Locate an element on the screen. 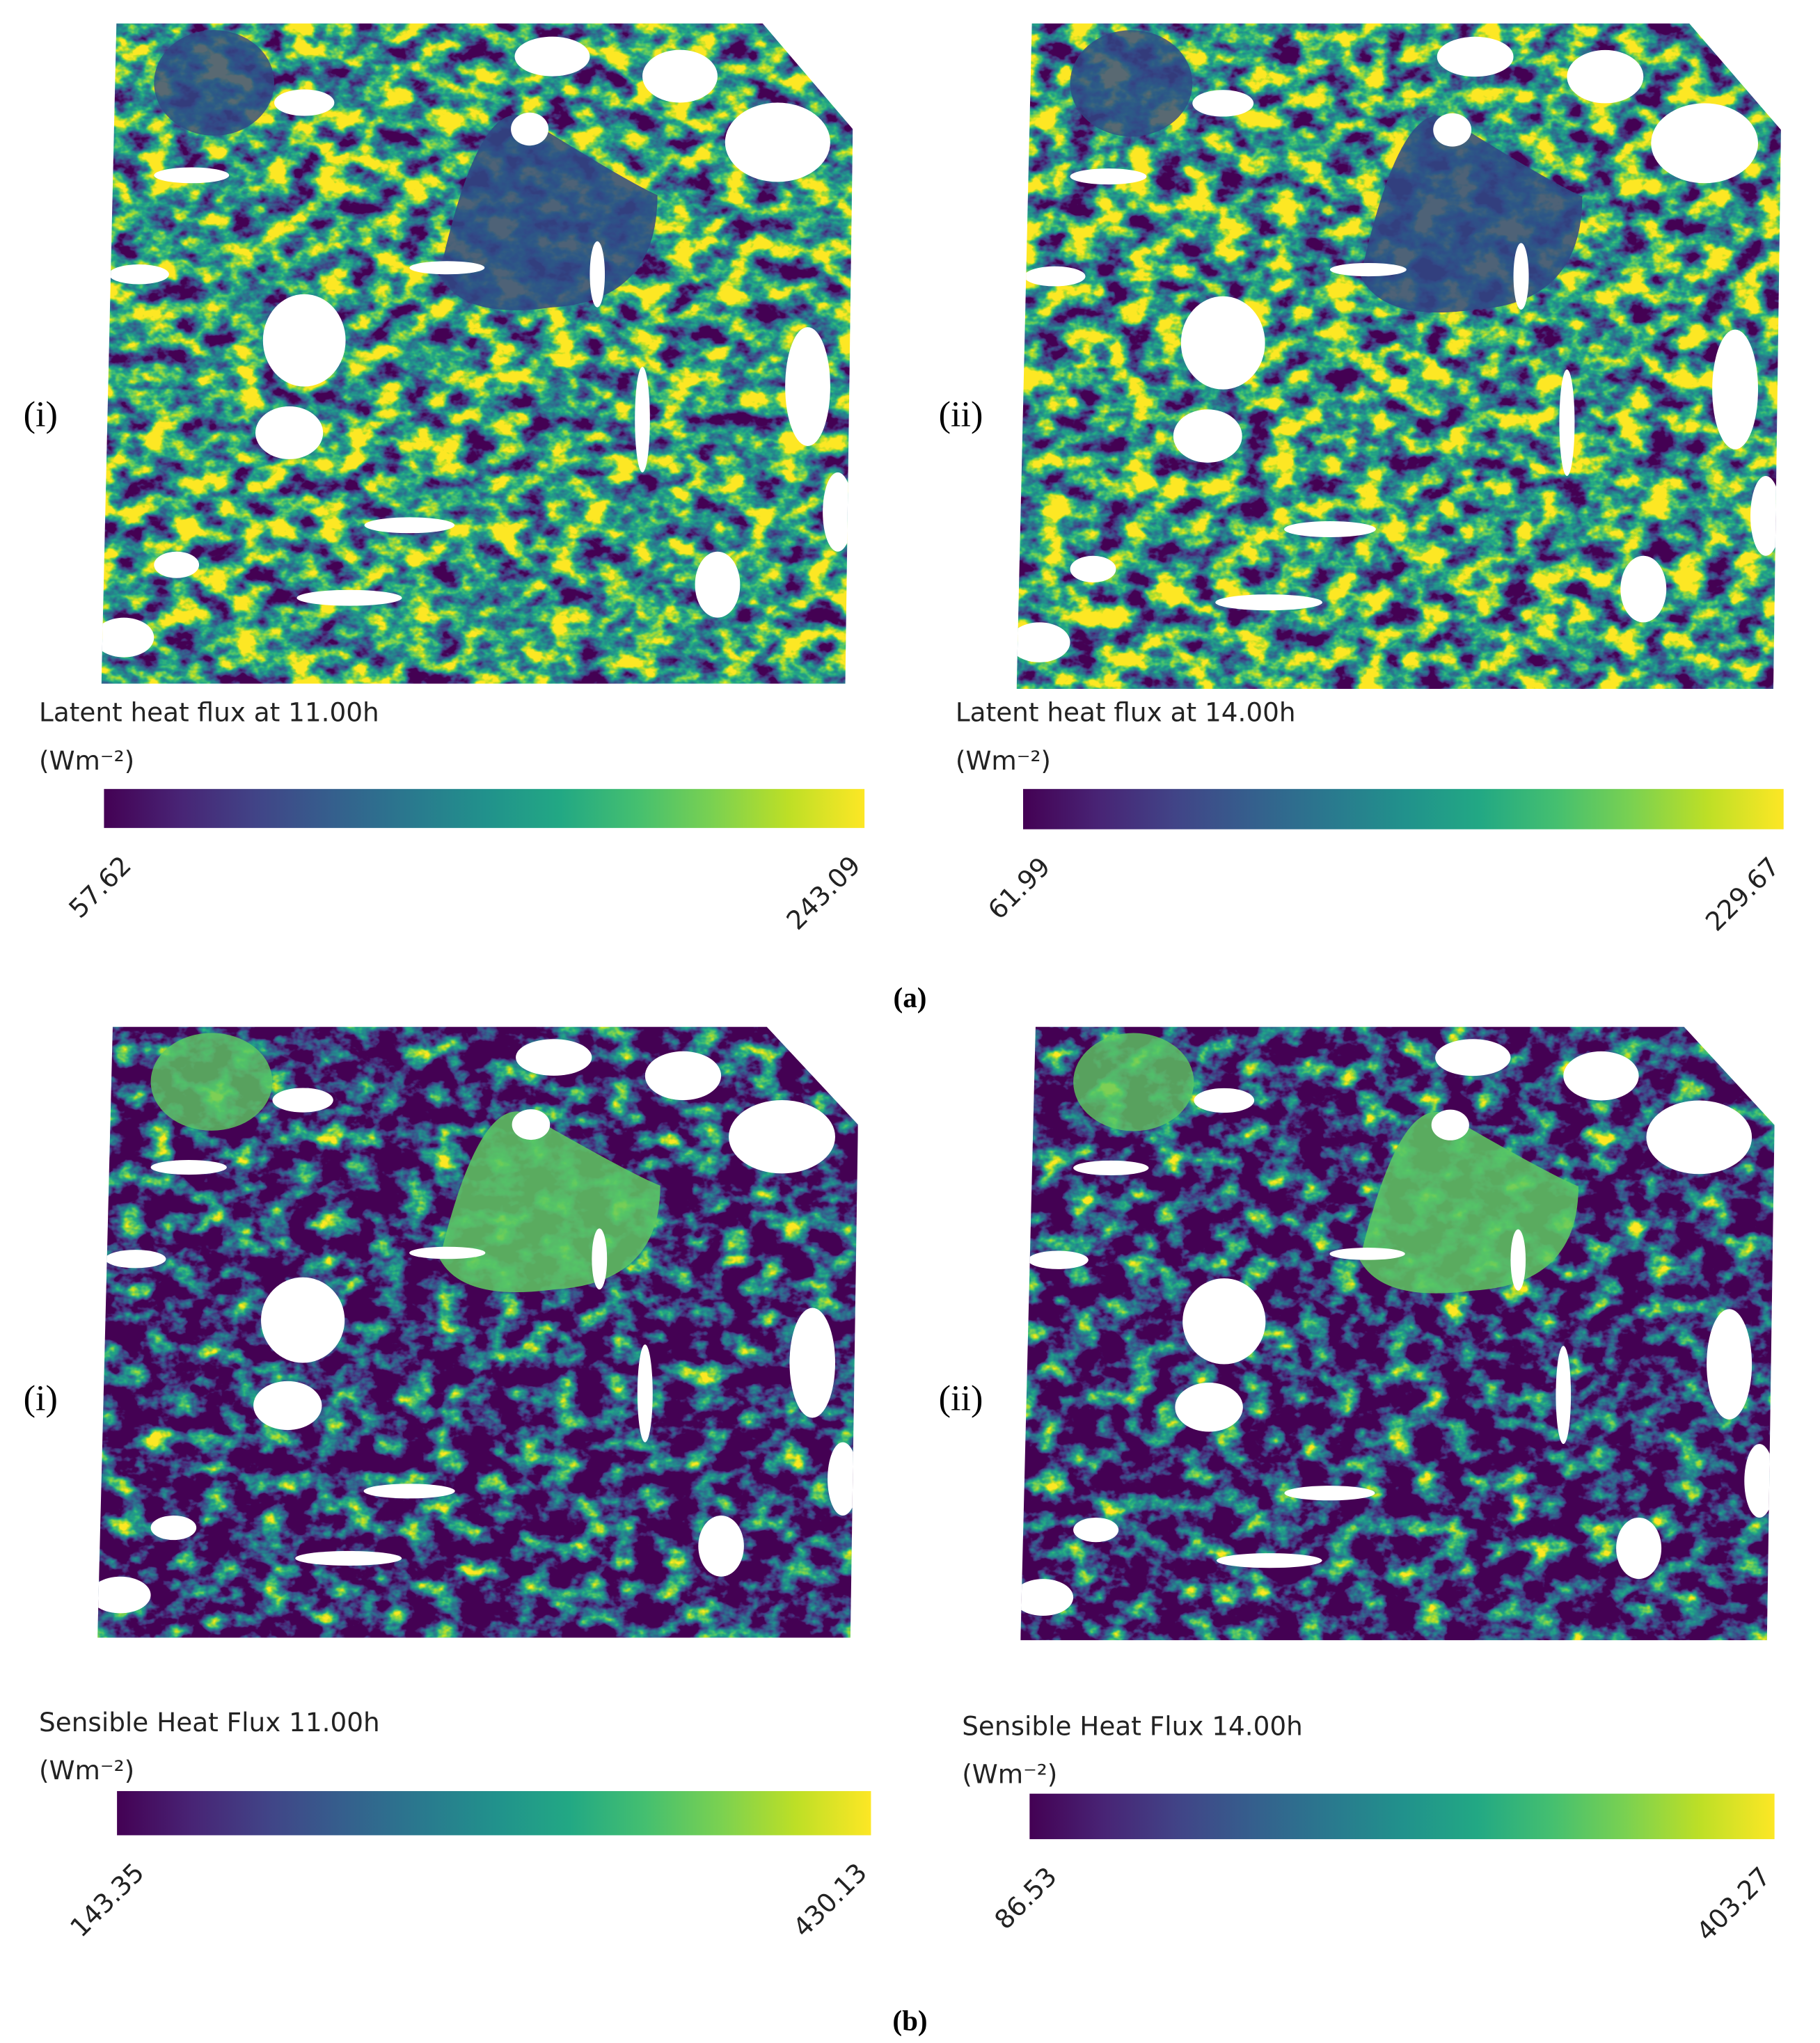 The width and height of the screenshot is (1820, 2043). colorbar-min-label: 57.62 is located at coordinates (100, 887).